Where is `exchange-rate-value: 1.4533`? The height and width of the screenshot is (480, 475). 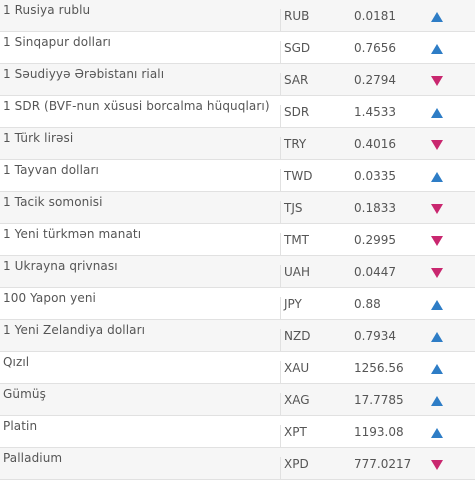 exchange-rate-value: 1.4533 is located at coordinates (375, 112).